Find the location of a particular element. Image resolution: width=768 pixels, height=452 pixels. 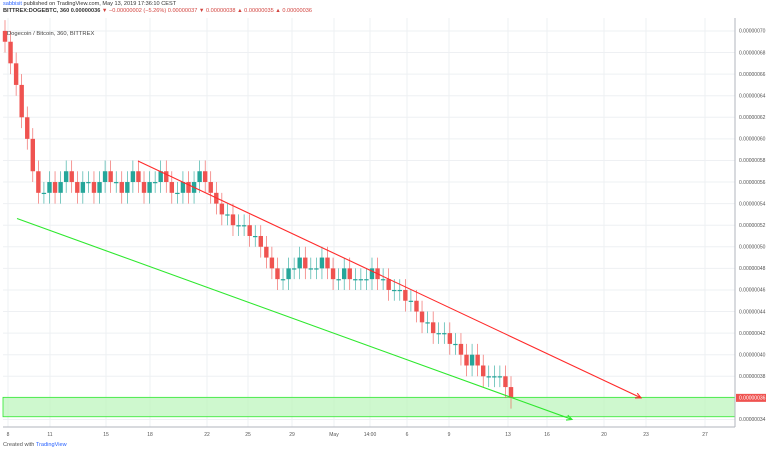

y-tick-label: 0.00000052 is located at coordinates (752, 226).